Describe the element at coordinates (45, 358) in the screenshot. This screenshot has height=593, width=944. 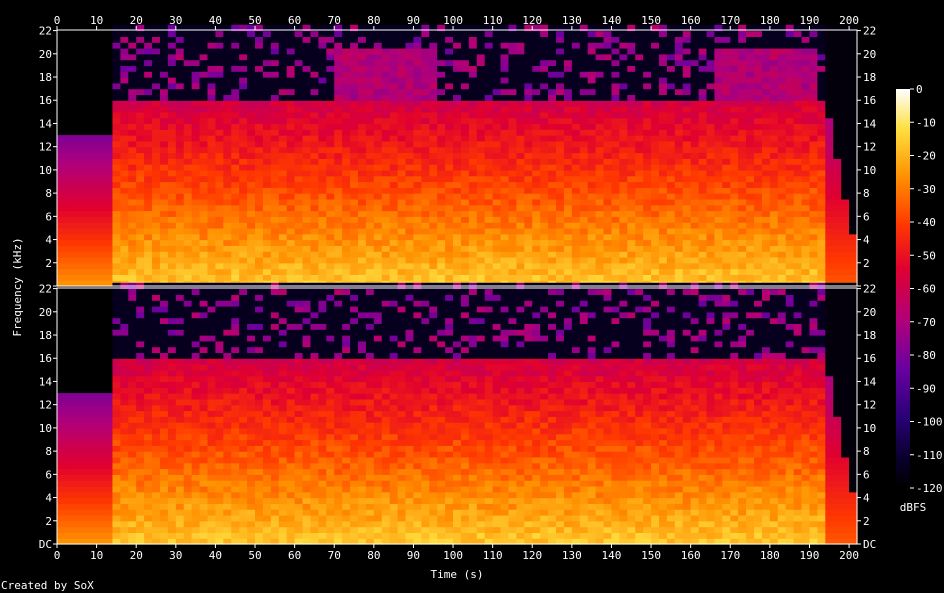
I see `y-tick-label-left: 16` at that location.